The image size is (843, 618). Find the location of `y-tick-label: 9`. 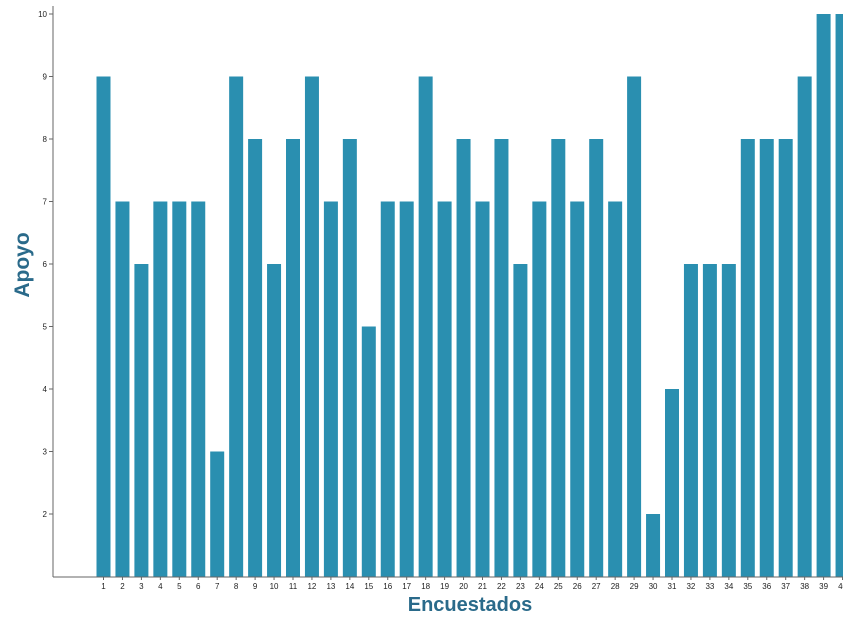

y-tick-label: 9 is located at coordinates (45, 77).